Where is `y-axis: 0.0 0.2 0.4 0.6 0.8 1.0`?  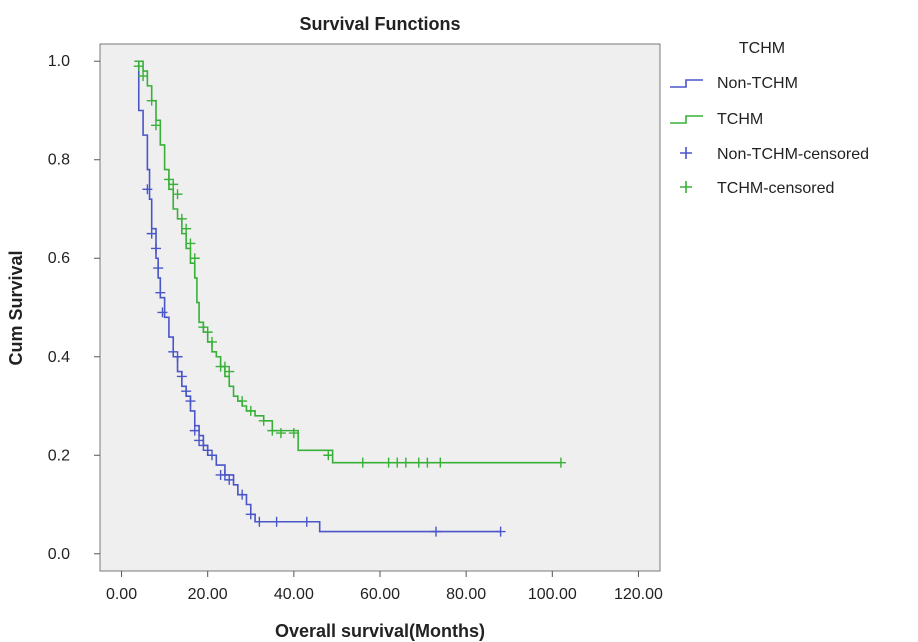
y-axis: 0.0 0.2 0.4 0.6 0.8 1.0 is located at coordinates (74, 308).